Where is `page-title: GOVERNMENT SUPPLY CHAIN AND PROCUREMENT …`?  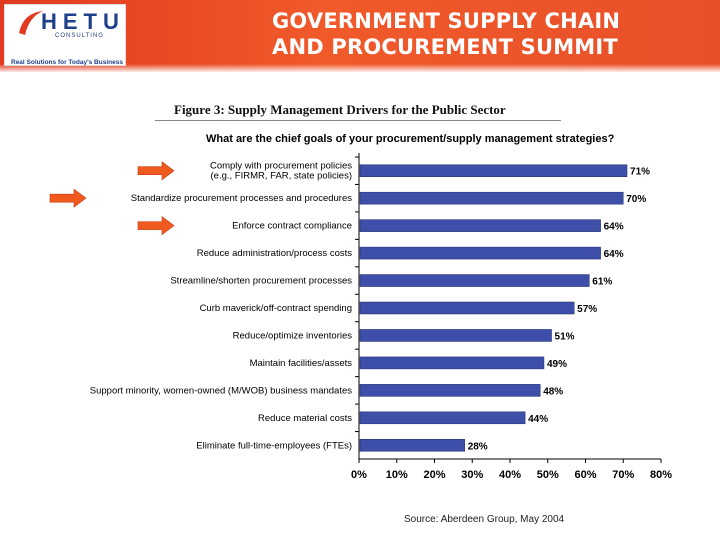
page-title: GOVERNMENT SUPPLY CHAIN AND PROCUREMENT … is located at coordinates (446, 34).